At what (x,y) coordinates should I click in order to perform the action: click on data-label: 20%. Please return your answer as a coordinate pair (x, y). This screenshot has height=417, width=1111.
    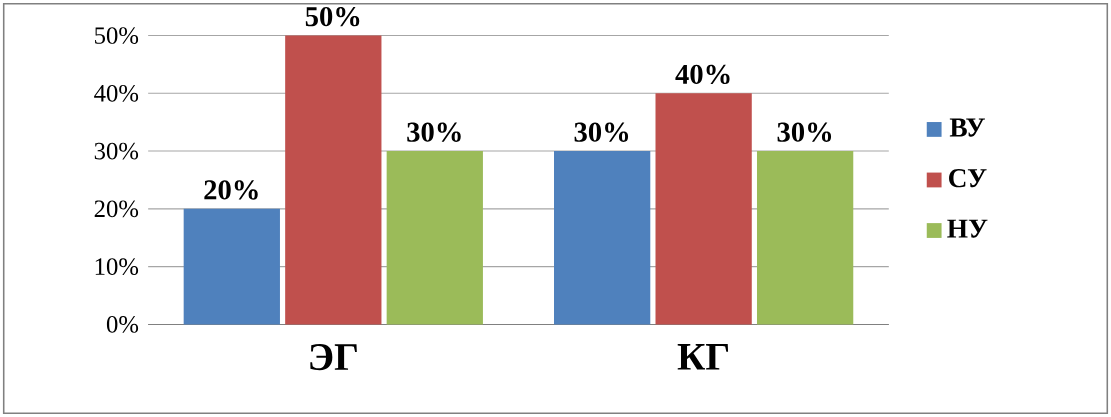
    Looking at the image, I should click on (231, 190).